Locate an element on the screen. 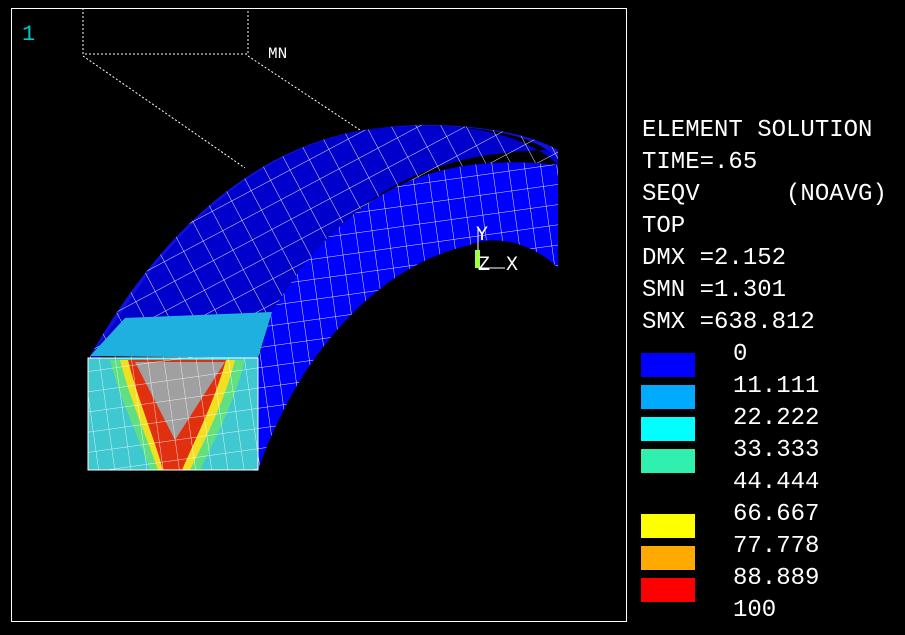 This screenshot has width=905, height=635. legend-level: 11.111 is located at coordinates (776, 386).